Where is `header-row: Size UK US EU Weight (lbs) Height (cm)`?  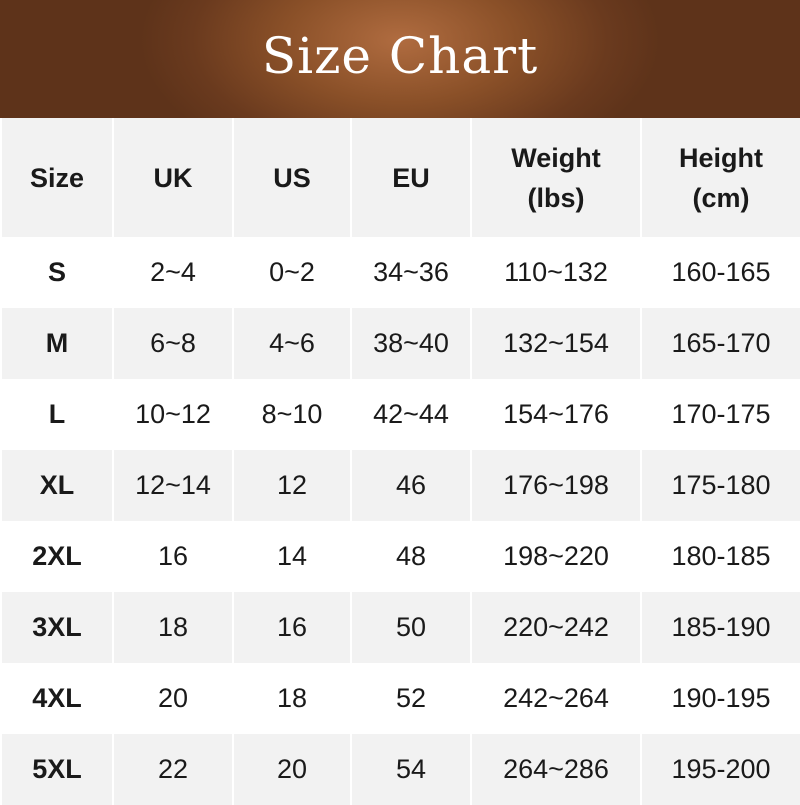
header-row: Size UK US EU Weight (lbs) Height (cm) is located at coordinates (400, 177).